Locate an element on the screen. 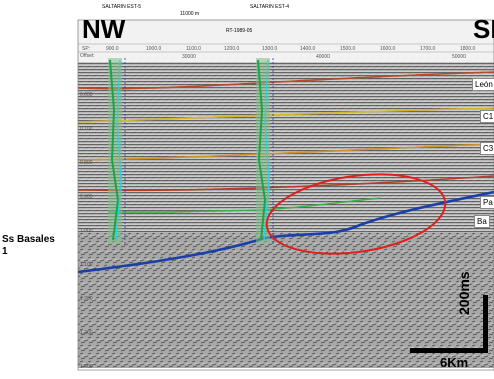 This screenshot has width=494, height=379. well-left-label: SALTARIN EST-5 is located at coordinates (121, 7).